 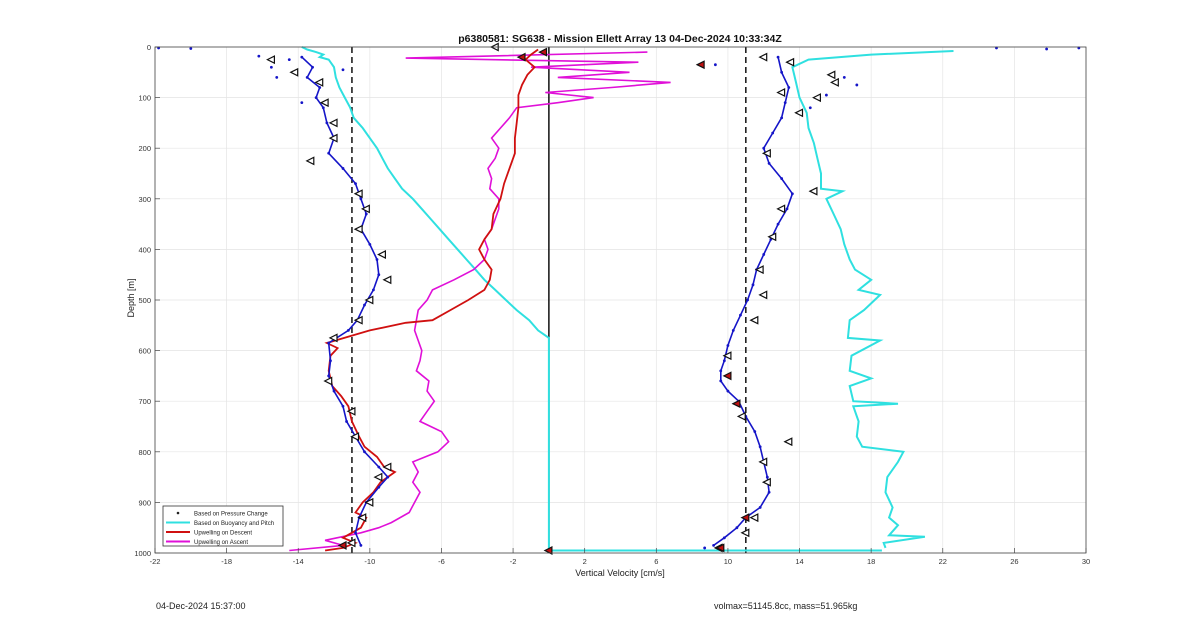 I want to click on mass-footer: volmax=51145.8cc, mass=51.965kg, so click(x=786, y=606).